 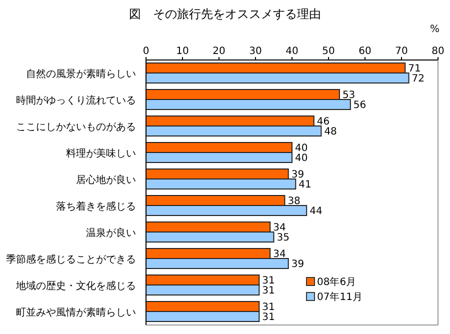 I want to click on x-tick-label: 0, so click(x=146, y=51).